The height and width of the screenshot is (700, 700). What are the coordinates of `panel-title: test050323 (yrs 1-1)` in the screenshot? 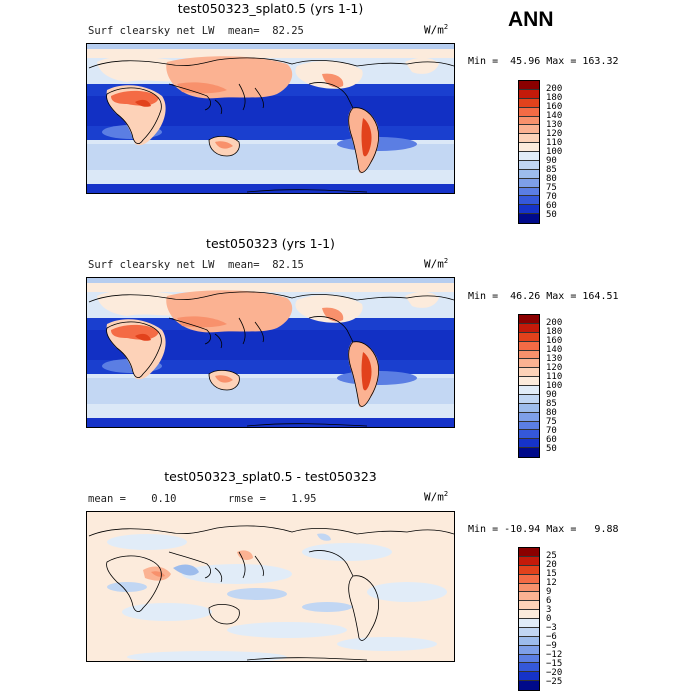 It's located at (270, 243).